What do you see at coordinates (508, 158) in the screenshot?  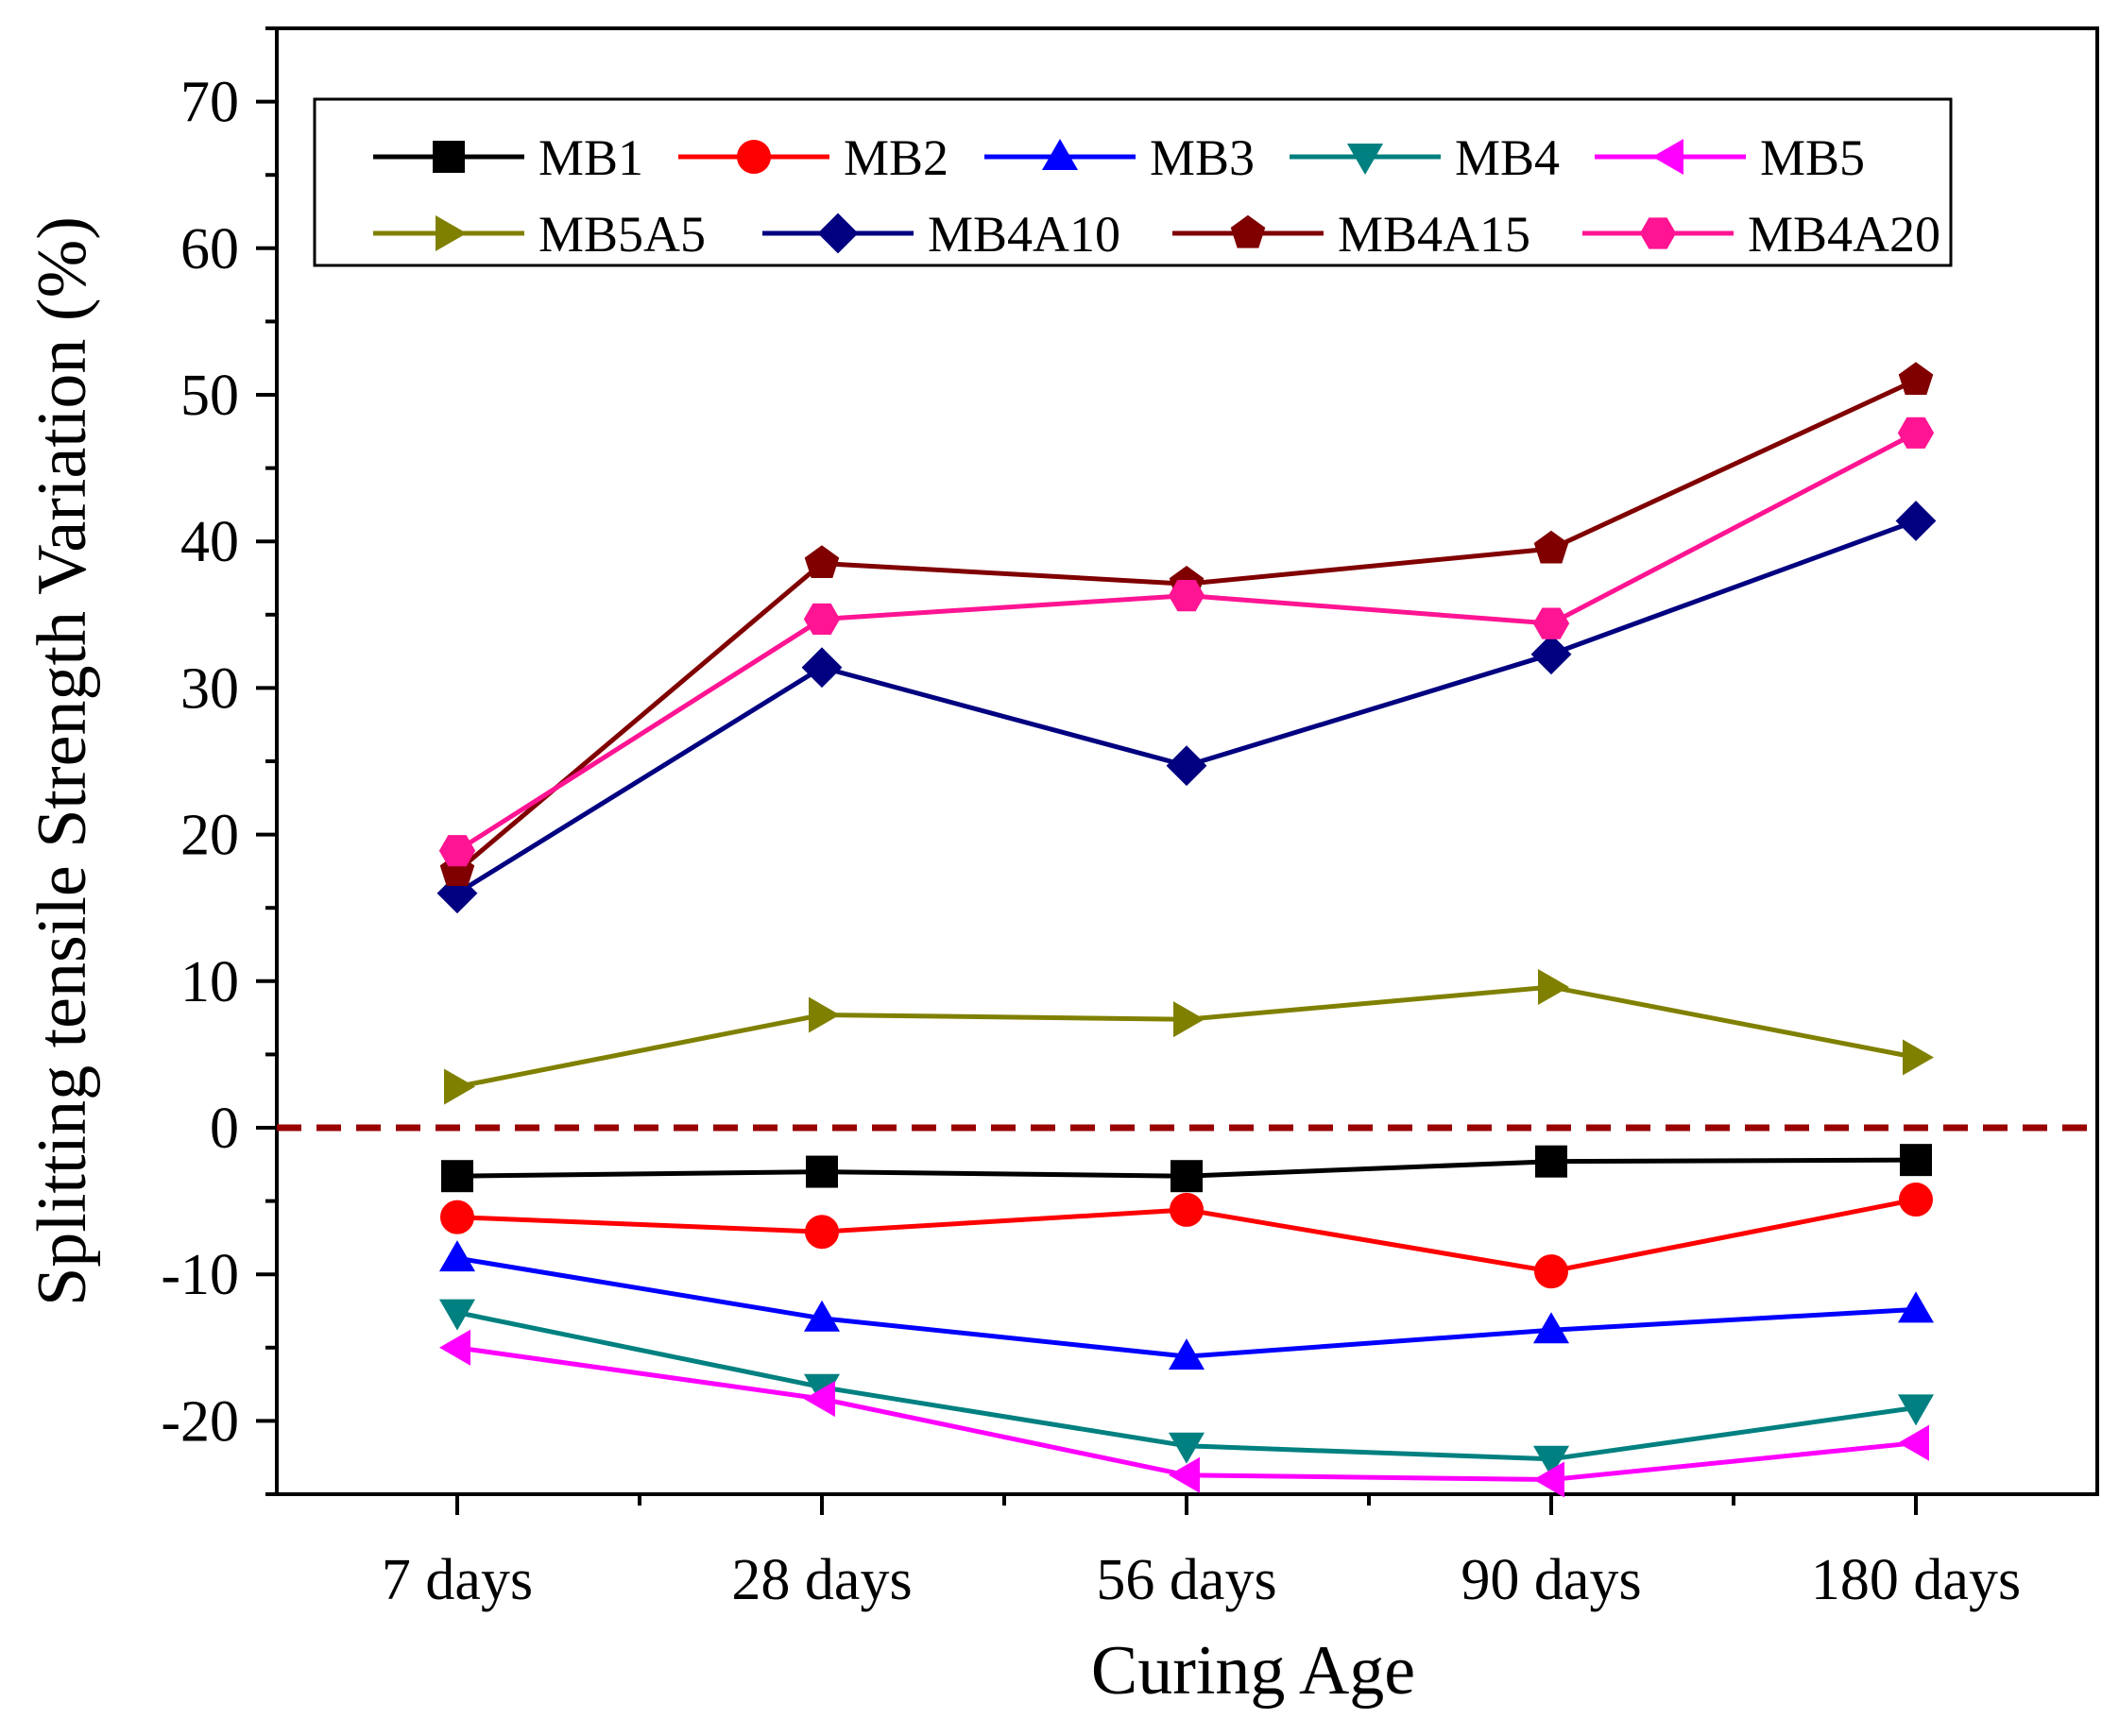 I see `legend-item-mb1: MB1` at bounding box center [508, 158].